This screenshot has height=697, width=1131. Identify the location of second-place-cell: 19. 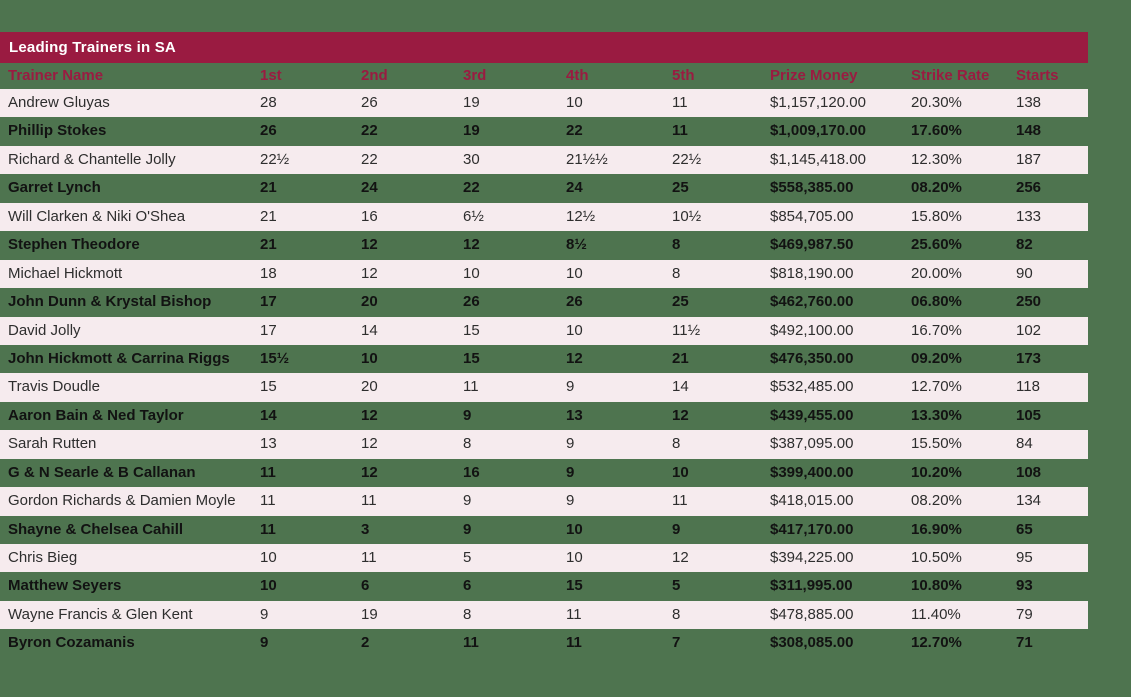
(369, 614).